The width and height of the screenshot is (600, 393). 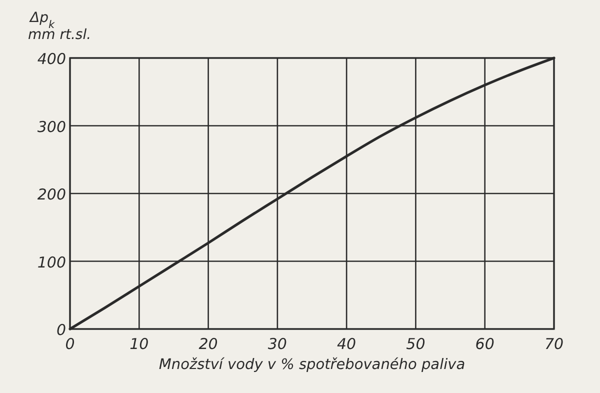 What do you see at coordinates (61, 330) in the screenshot?
I see `y-tick-label: 0` at bounding box center [61, 330].